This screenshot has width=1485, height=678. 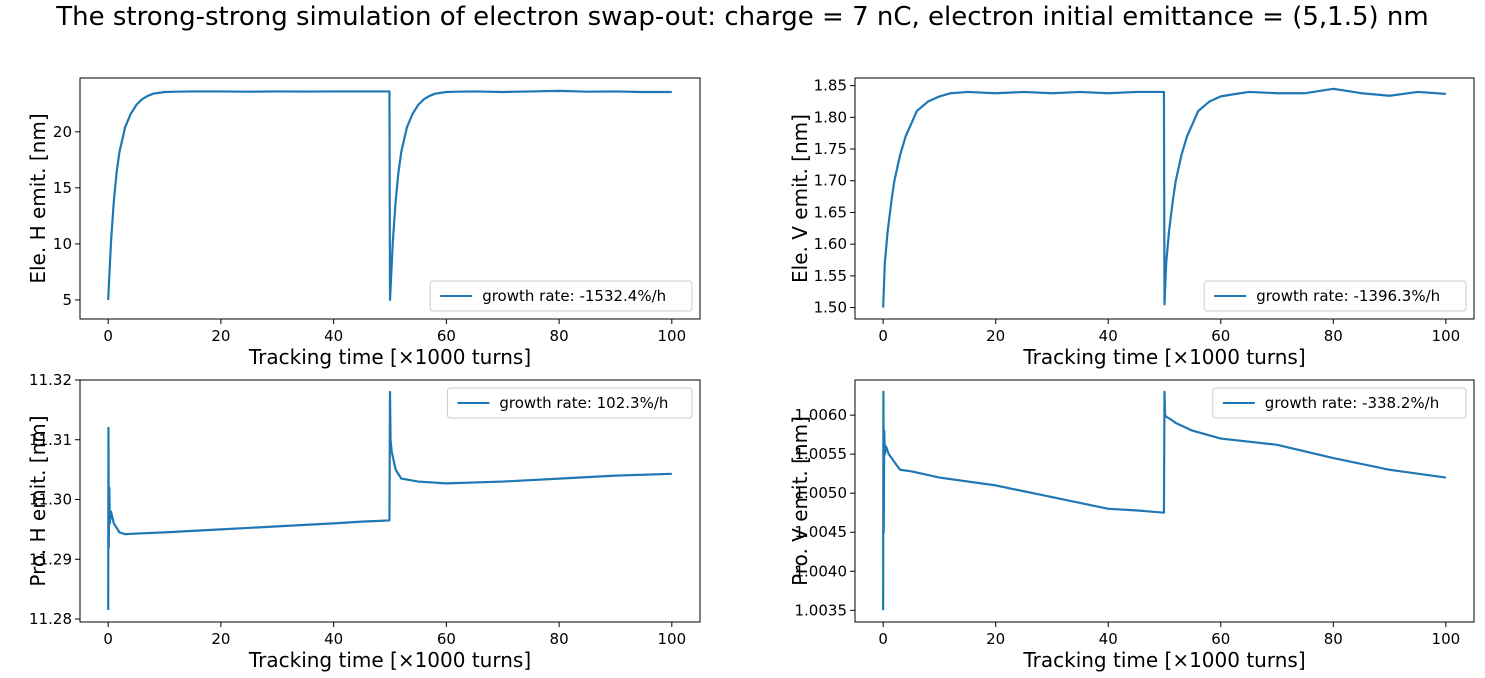 What do you see at coordinates (62, 132) in the screenshot?
I see `y-tick-label: 20` at bounding box center [62, 132].